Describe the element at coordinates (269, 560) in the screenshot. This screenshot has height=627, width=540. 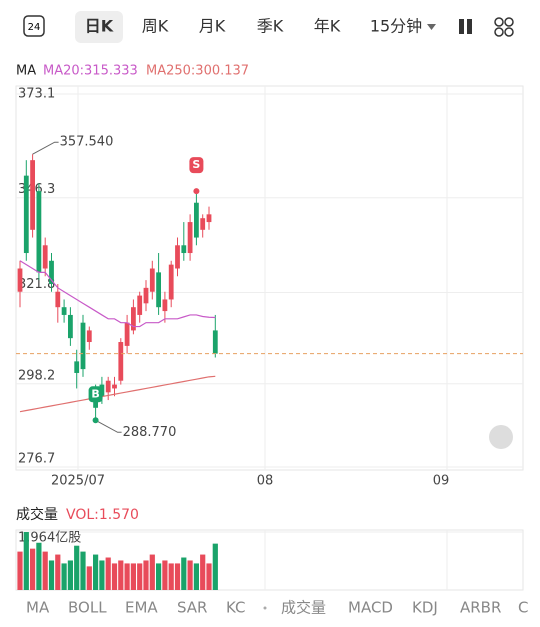
I see `volume-frame` at that location.